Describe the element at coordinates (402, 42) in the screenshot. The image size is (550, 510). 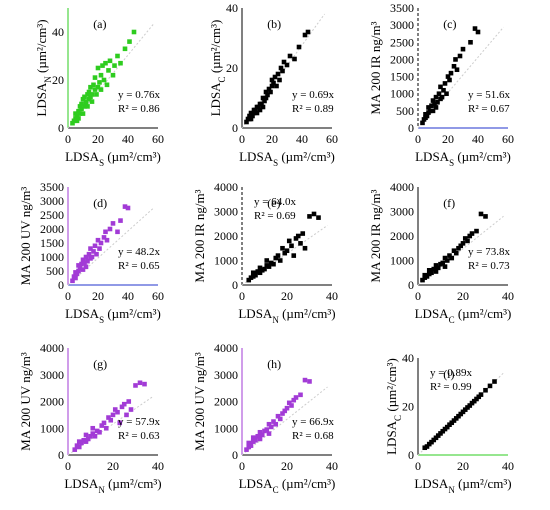
I see `y-tick-label: 2500` at that location.